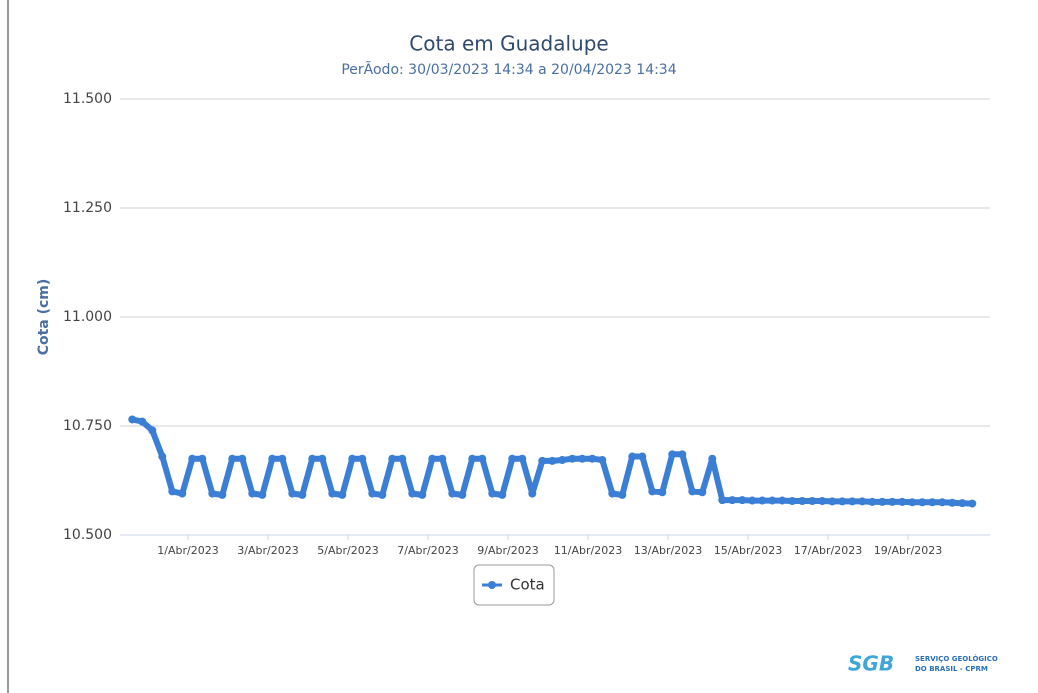 This screenshot has width=1038, height=693. I want to click on legend-box, so click(514, 585).